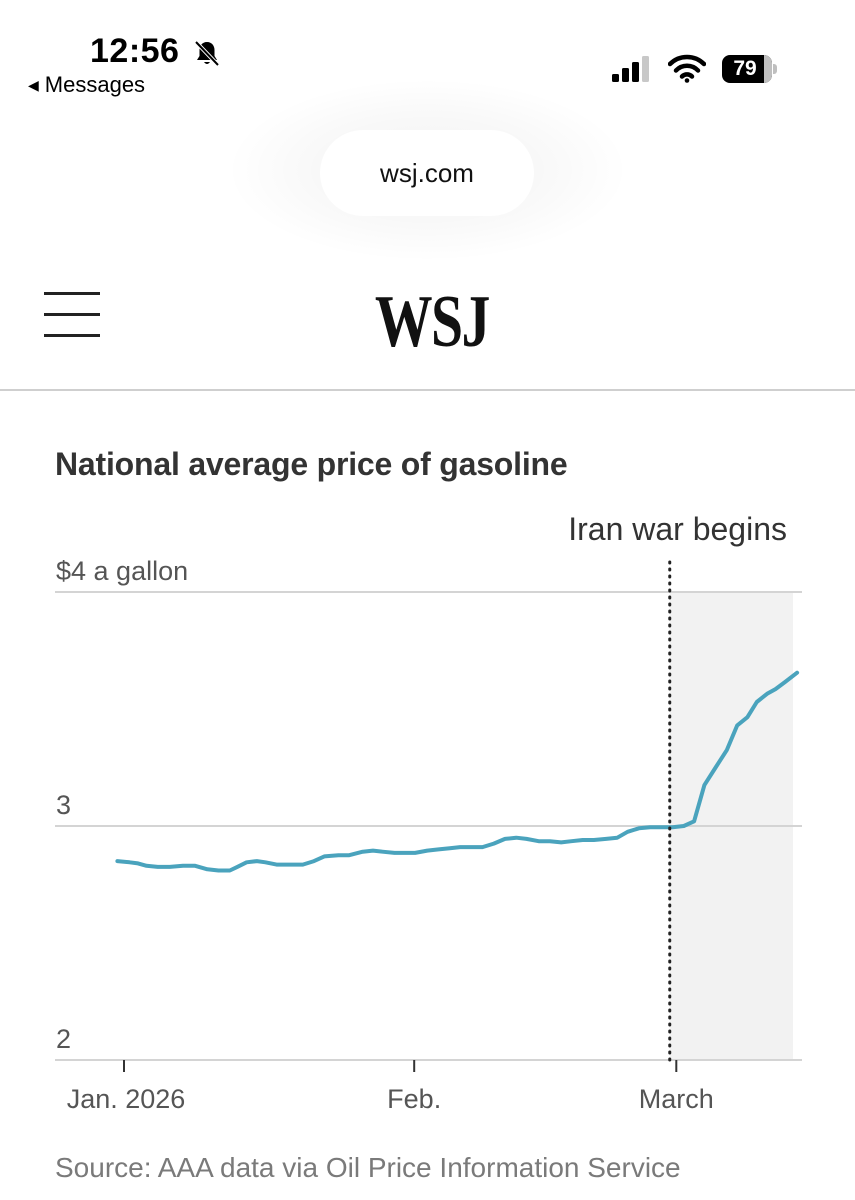  I want to click on url-bar: wsj.com, so click(427, 173).